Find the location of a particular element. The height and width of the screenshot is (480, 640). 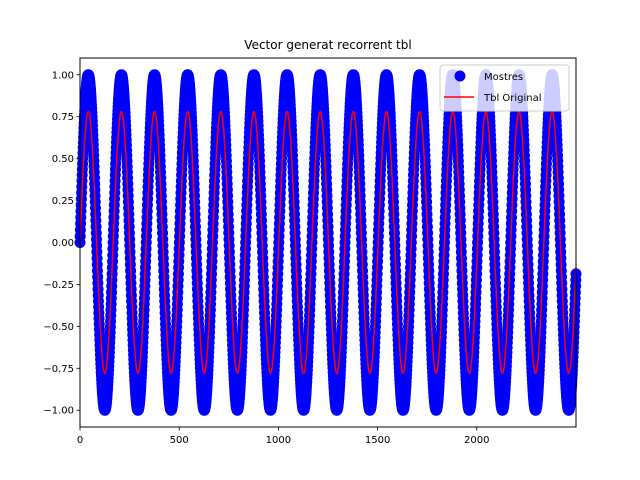

legend-marker-mostres is located at coordinates (460, 76).